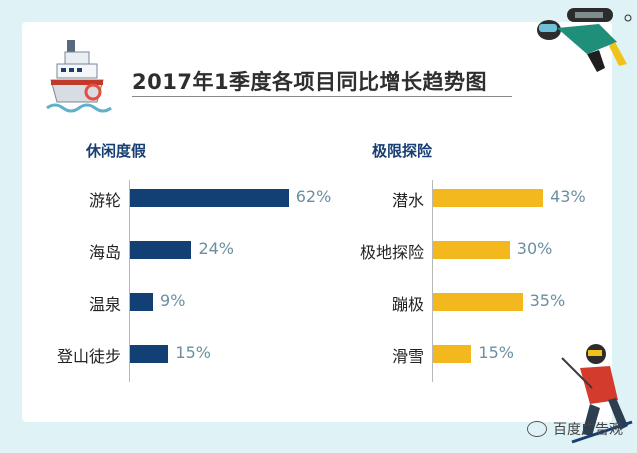  What do you see at coordinates (88, 356) in the screenshot?
I see `category-label: 登山徒步` at bounding box center [88, 356].